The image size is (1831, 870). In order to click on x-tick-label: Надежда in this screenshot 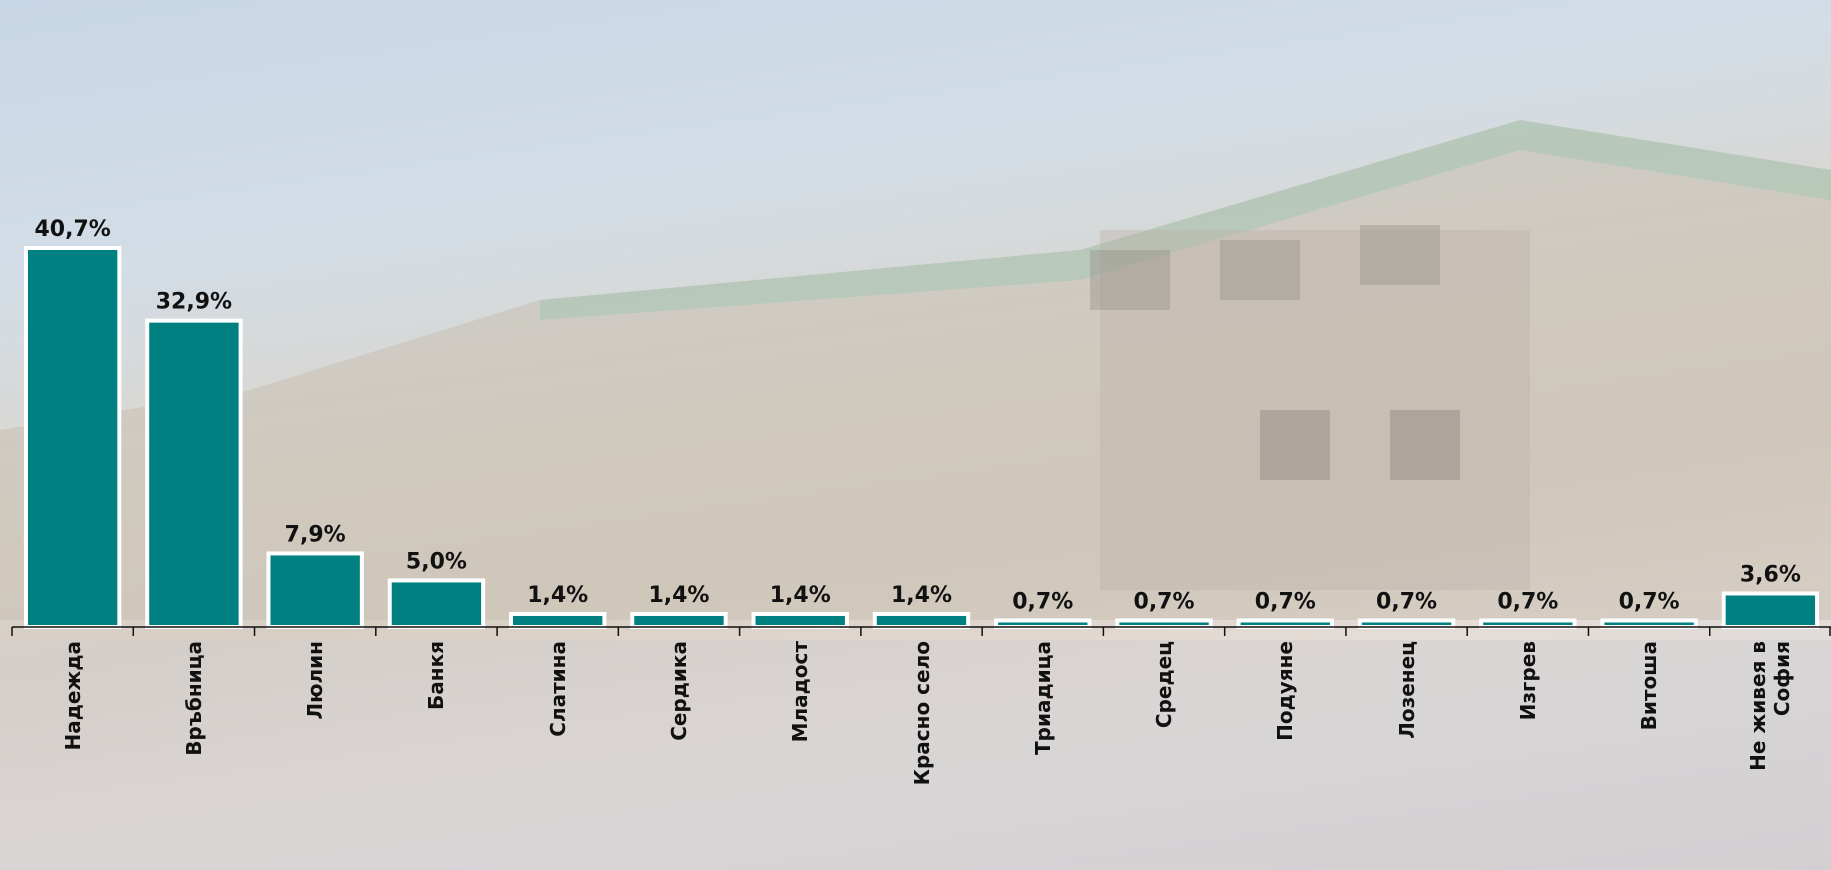, I will do `click(72, 696)`.